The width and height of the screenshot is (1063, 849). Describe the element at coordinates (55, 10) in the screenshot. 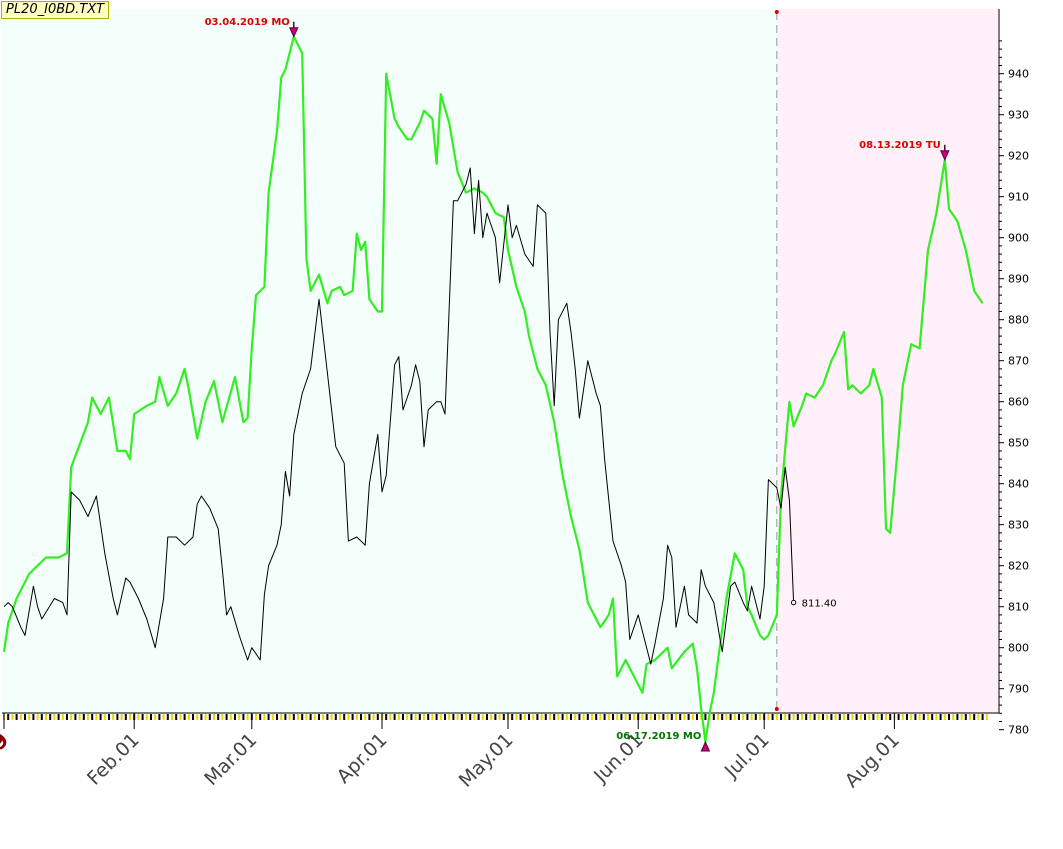

I see `file-label: PL20_I0BD.TXT` at that location.